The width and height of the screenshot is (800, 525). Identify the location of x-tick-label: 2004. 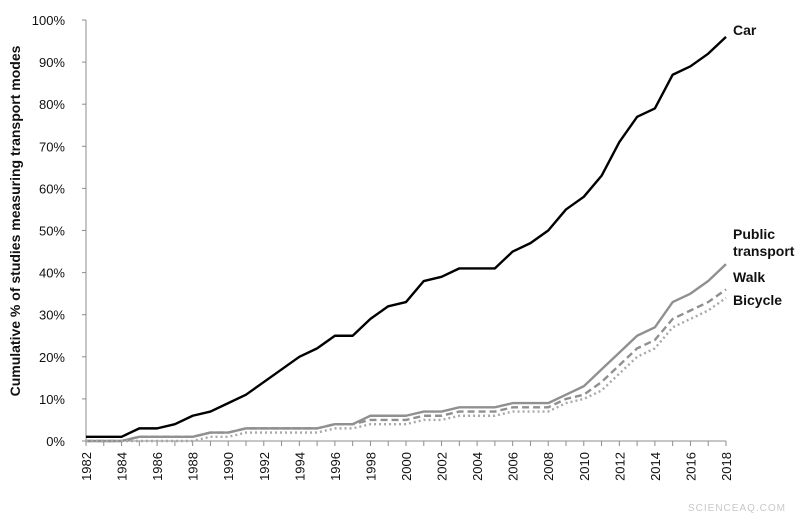
(477, 466).